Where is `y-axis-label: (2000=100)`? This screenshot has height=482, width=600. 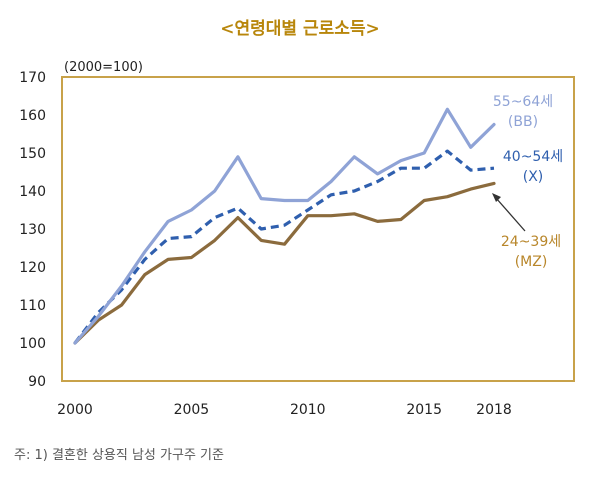 y-axis-label: (2000=100) is located at coordinates (103, 67).